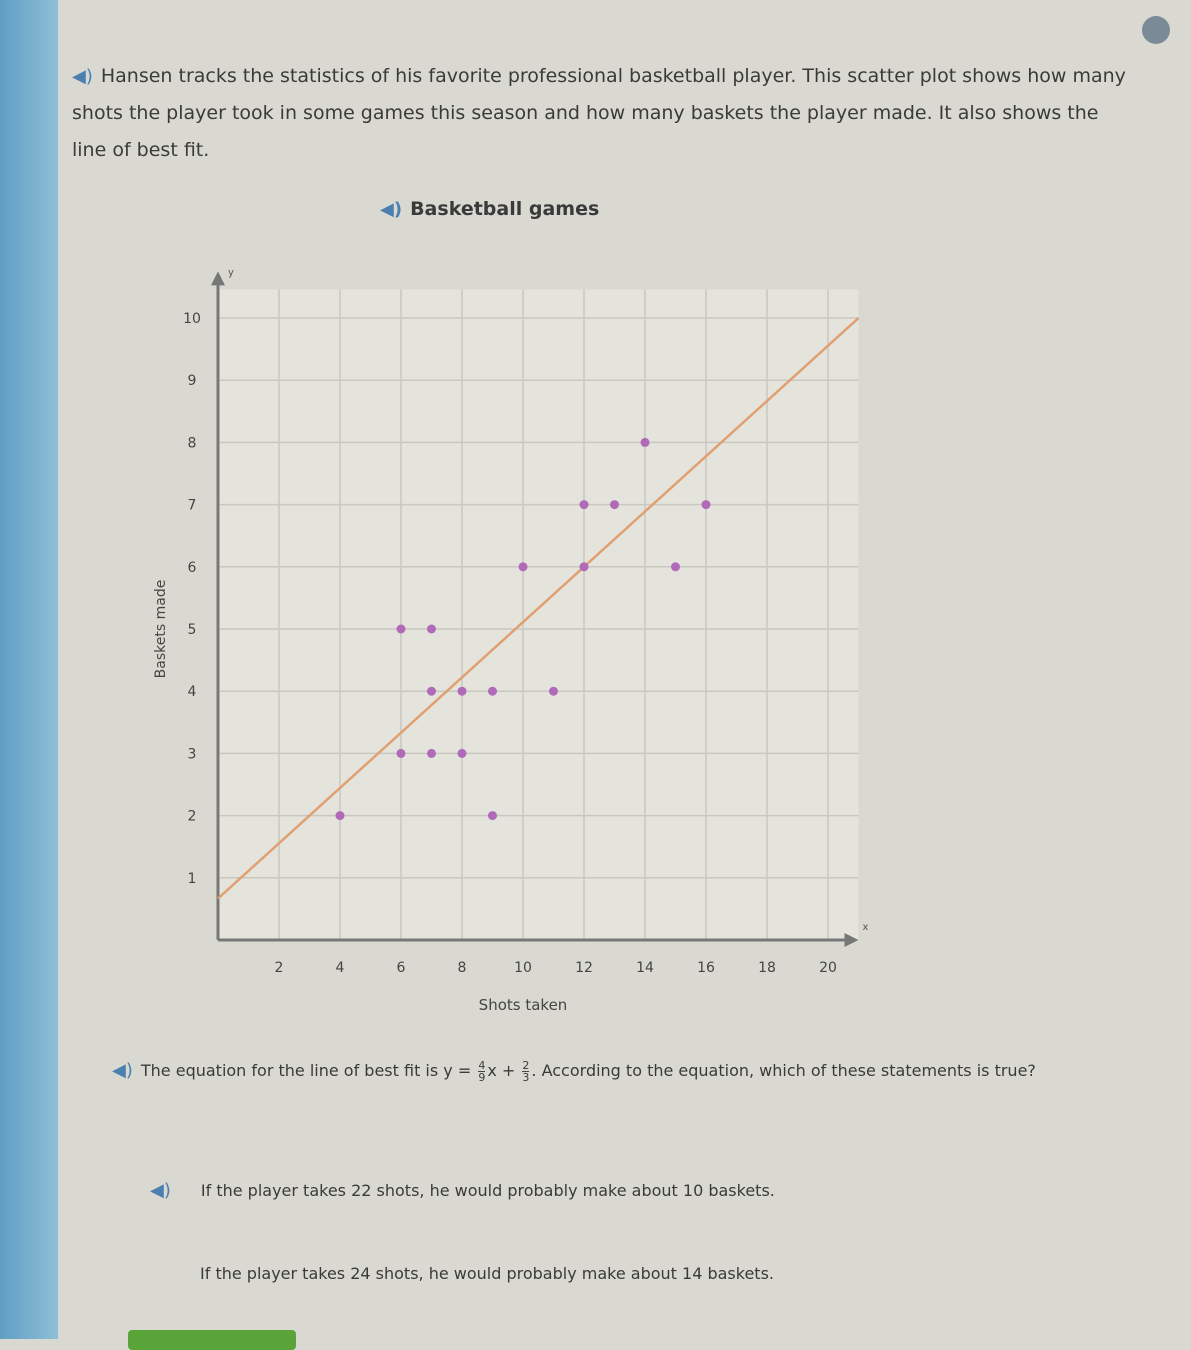 This screenshot has height=1350, width=1191. I want to click on y-tick-label: 9, so click(192, 381).